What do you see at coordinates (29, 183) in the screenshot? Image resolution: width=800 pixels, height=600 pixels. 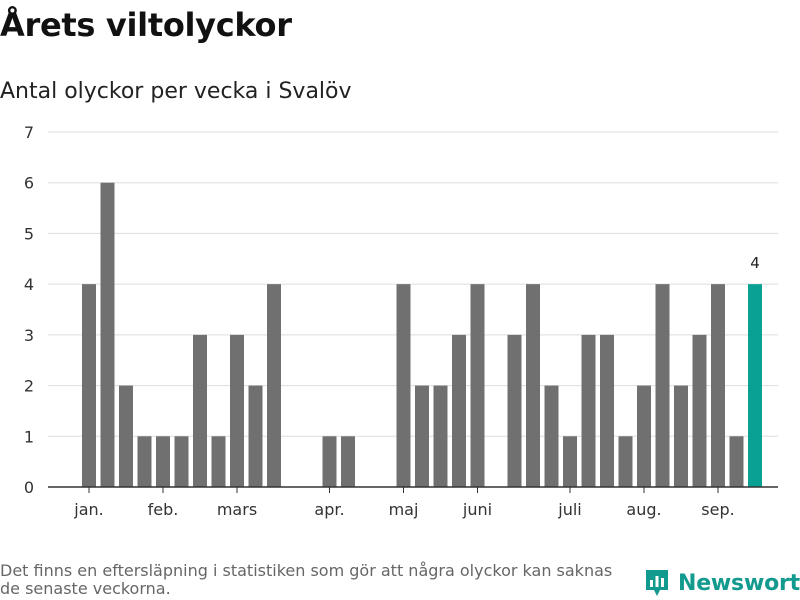 I see `y-tick-label: 6` at bounding box center [29, 183].